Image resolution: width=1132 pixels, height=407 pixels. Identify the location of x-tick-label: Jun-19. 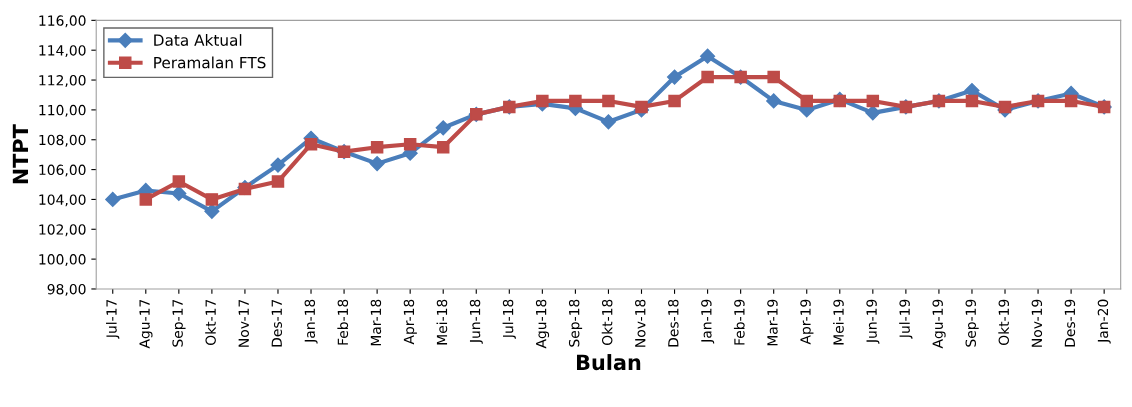
(873, 321).